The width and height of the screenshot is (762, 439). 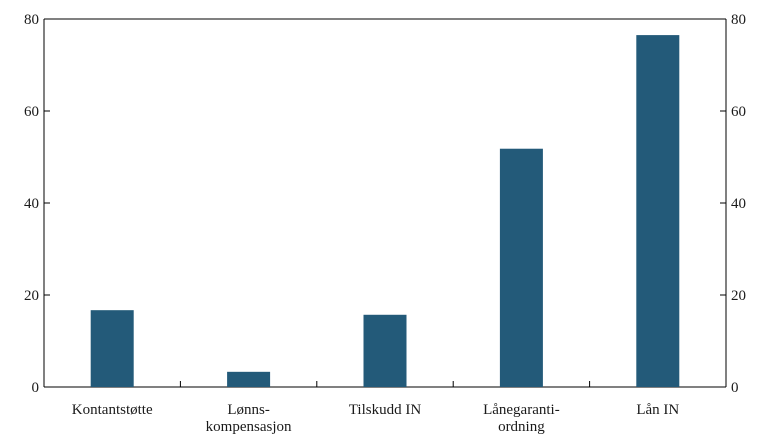 What do you see at coordinates (249, 427) in the screenshot?
I see `x-tick-label-line: kompensasjon` at bounding box center [249, 427].